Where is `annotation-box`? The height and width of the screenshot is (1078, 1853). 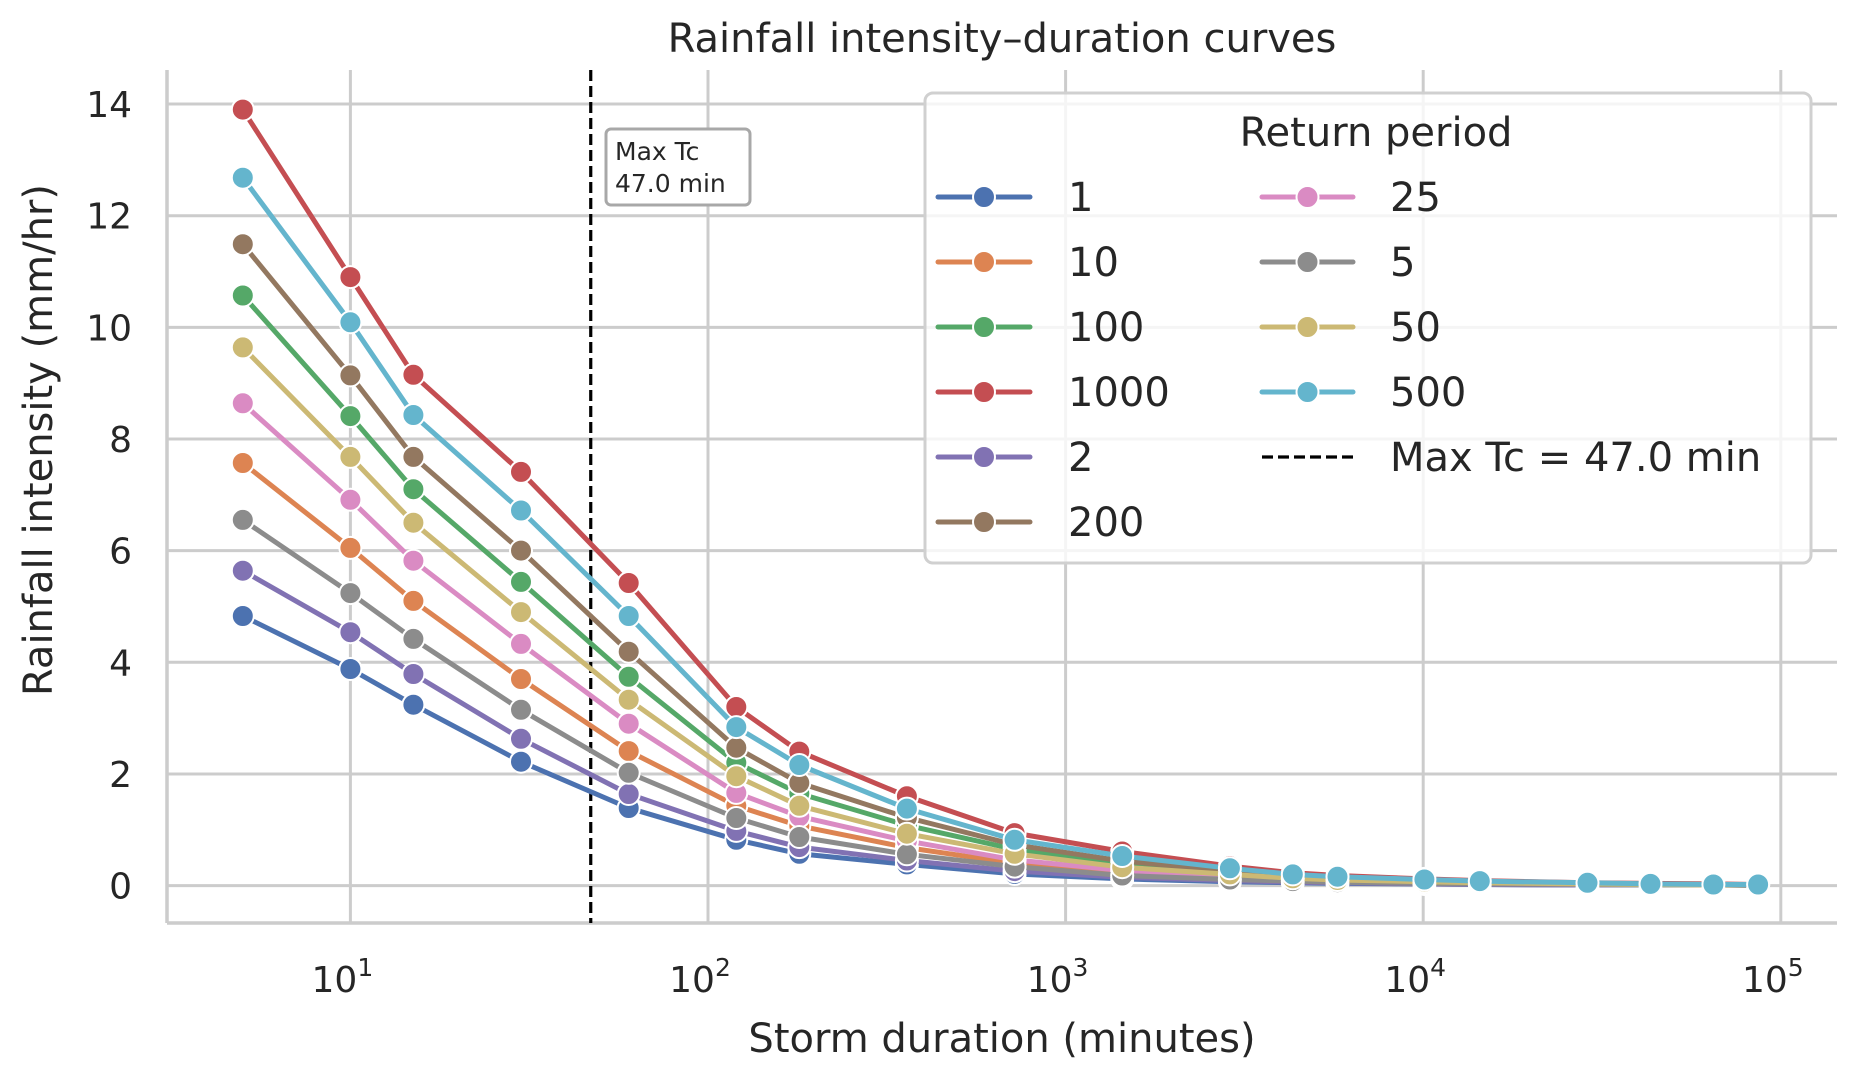
annotation-box is located at coordinates (678, 167).